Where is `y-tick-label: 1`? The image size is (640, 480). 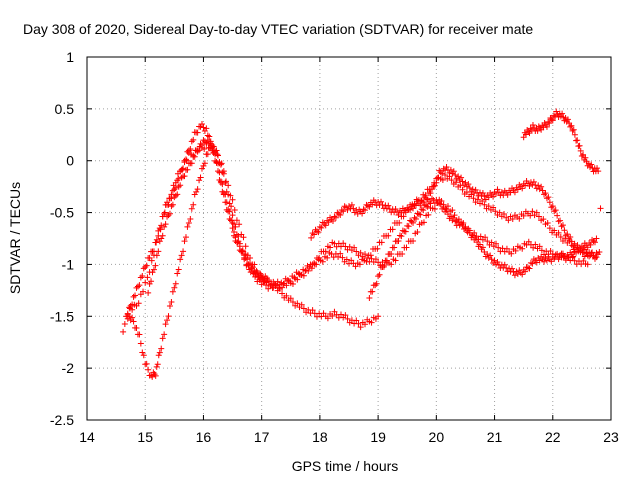
y-tick-label: 1 is located at coordinates (70, 57).